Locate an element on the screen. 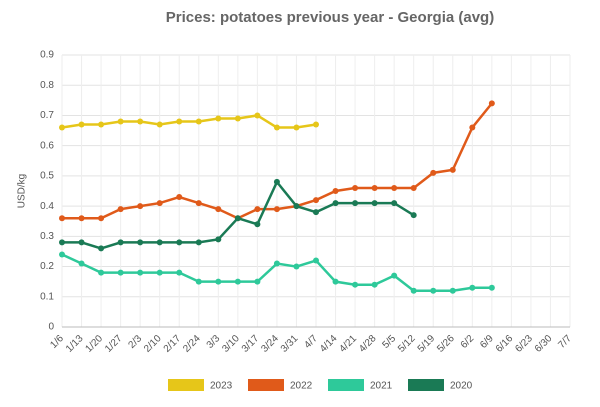 This screenshot has height=407, width=600. series-line is located at coordinates (189, 121).